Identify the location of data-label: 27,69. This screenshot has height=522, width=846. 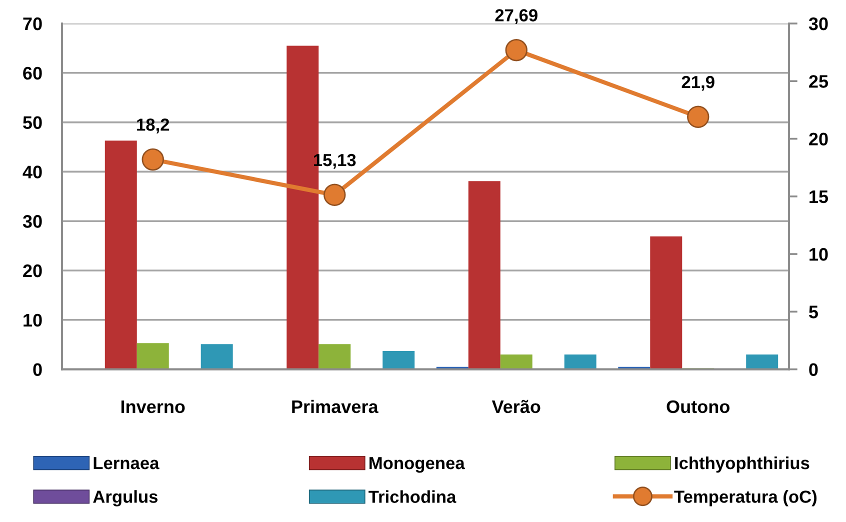
(516, 16).